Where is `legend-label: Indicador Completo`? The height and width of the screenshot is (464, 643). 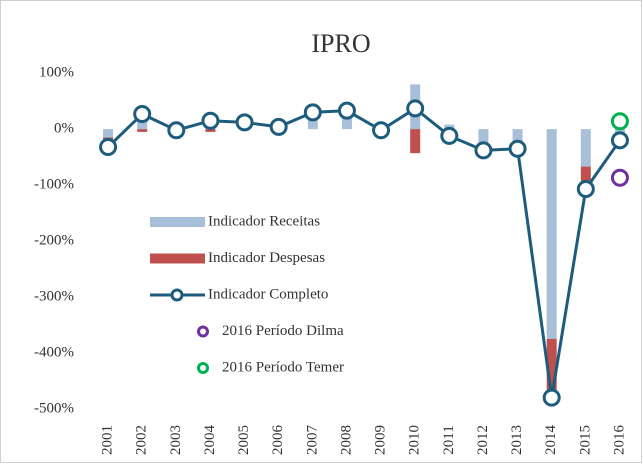
legend-label: Indicador Completo is located at coordinates (268, 294).